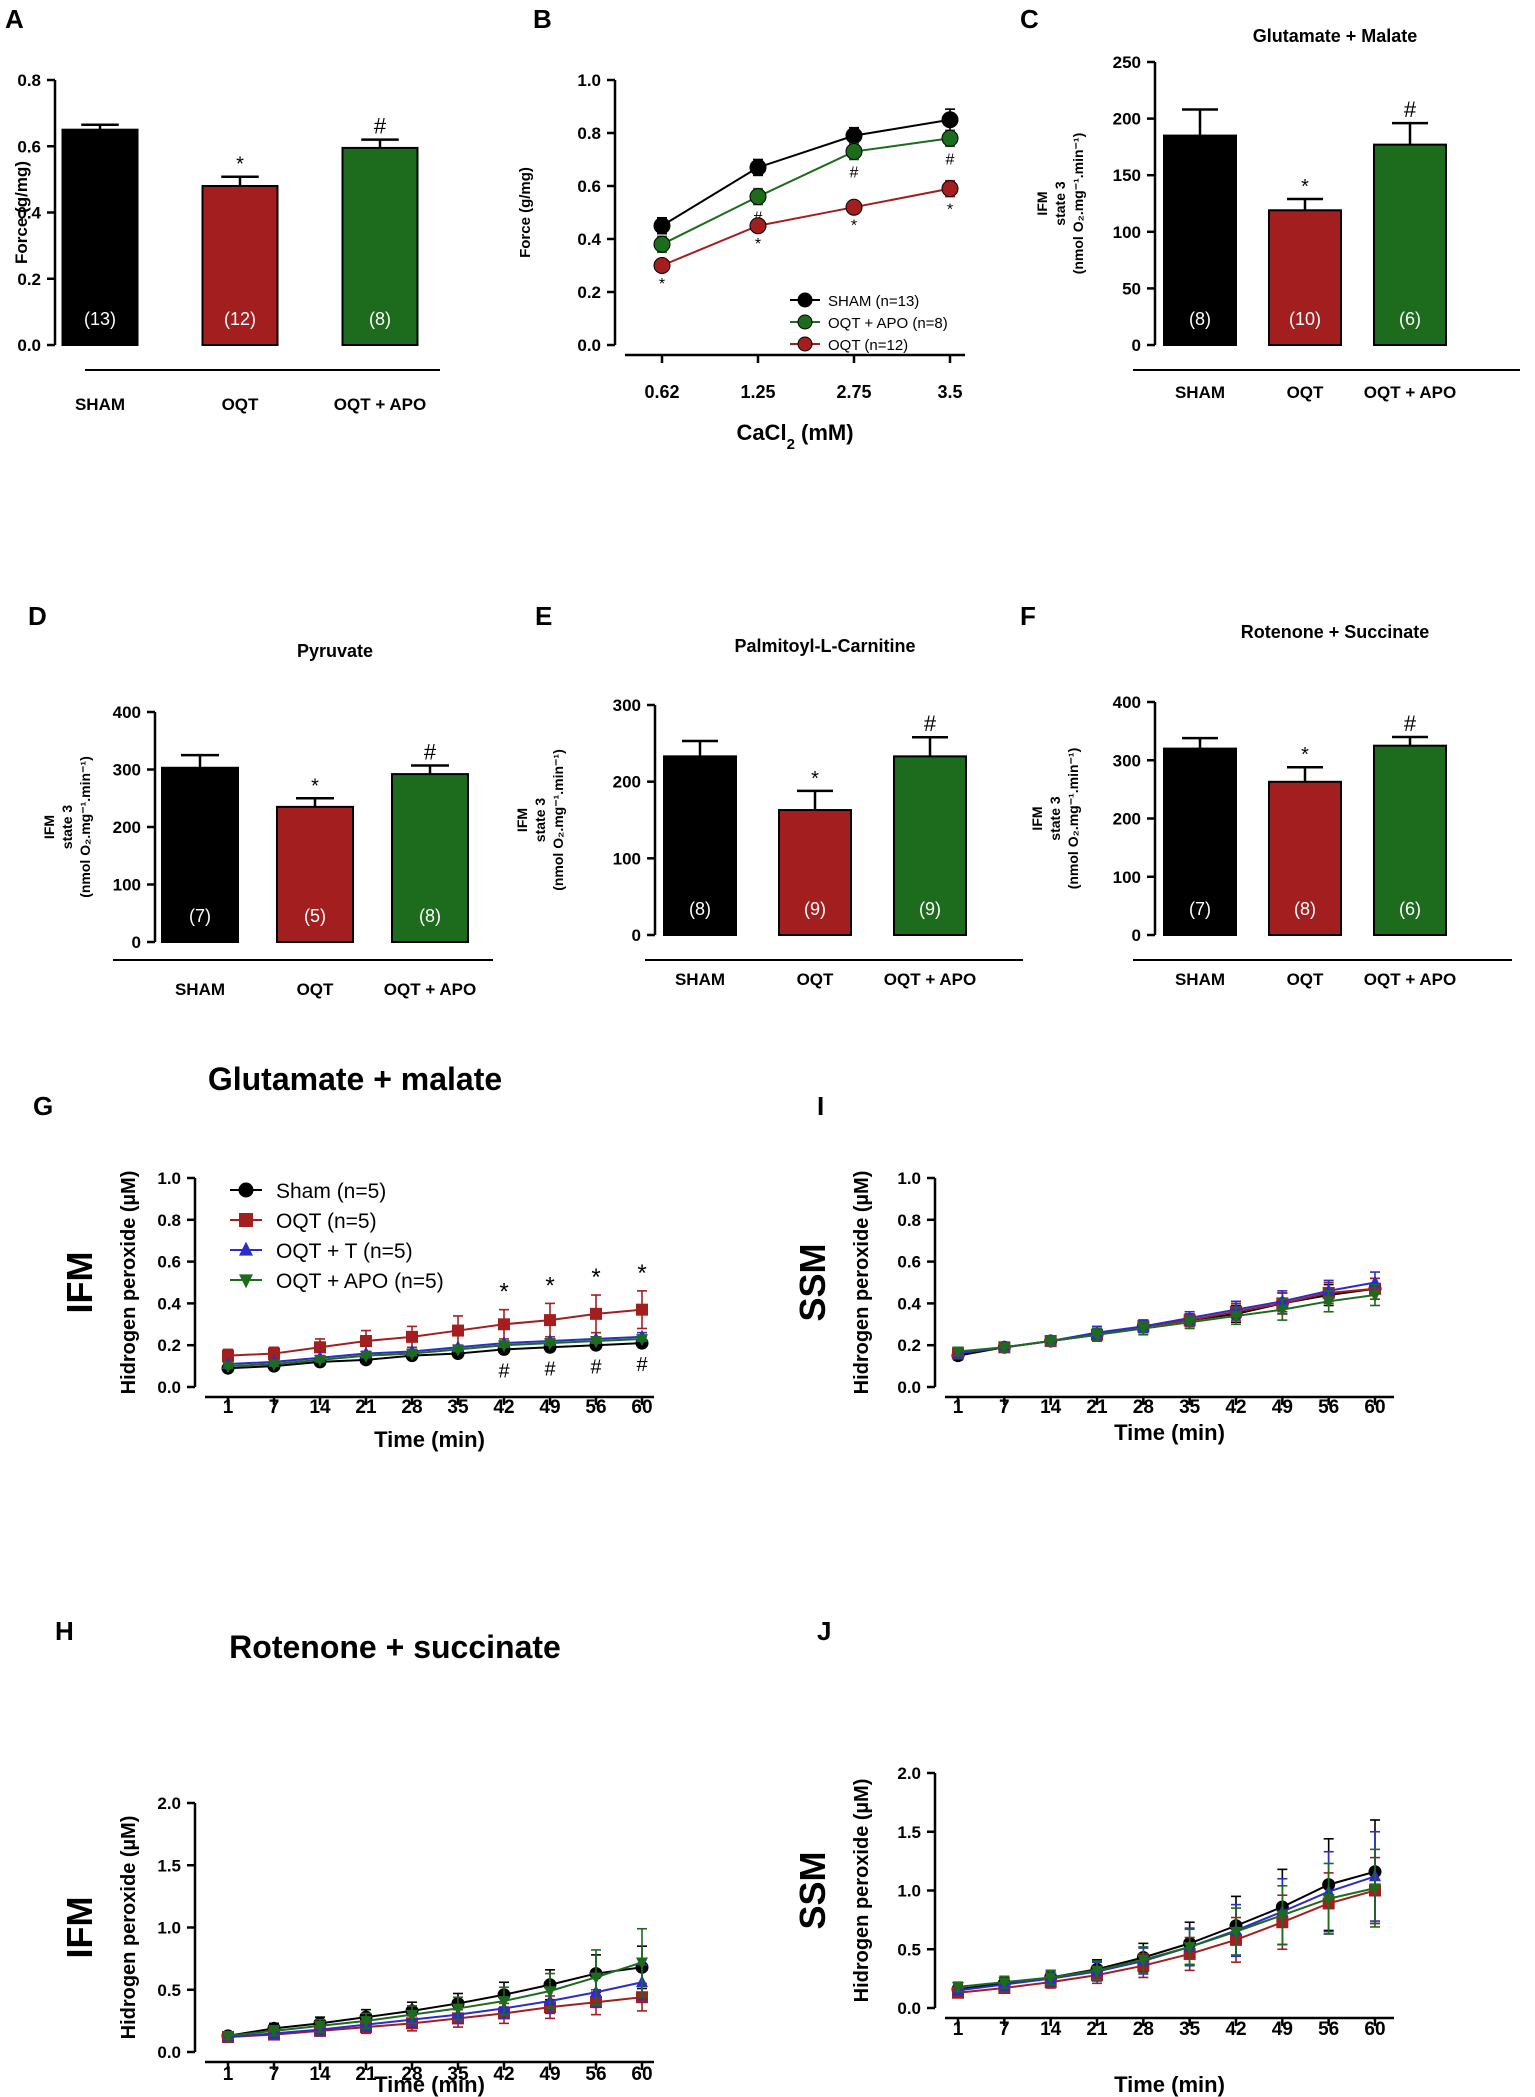 The width and height of the screenshot is (1535, 2097). I want to click on marker-triangle, so click(246, 1248).